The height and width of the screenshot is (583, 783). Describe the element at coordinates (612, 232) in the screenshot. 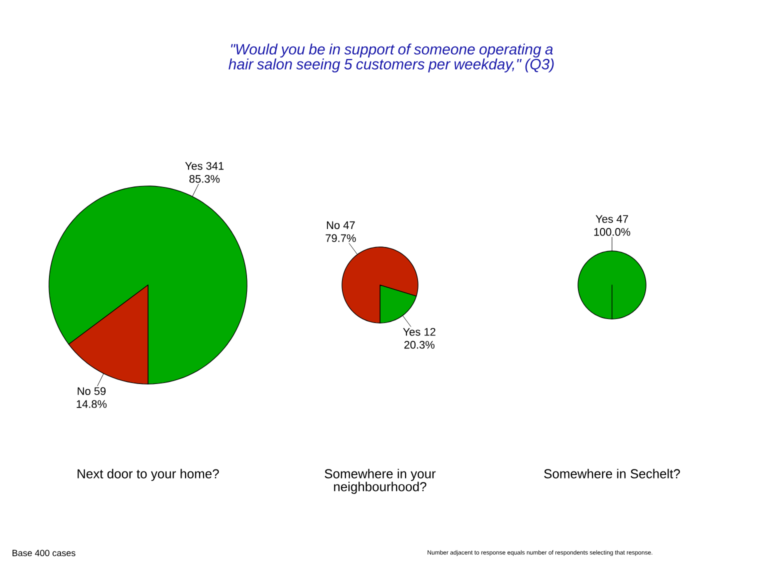

I see `data-label: 100.0%` at that location.